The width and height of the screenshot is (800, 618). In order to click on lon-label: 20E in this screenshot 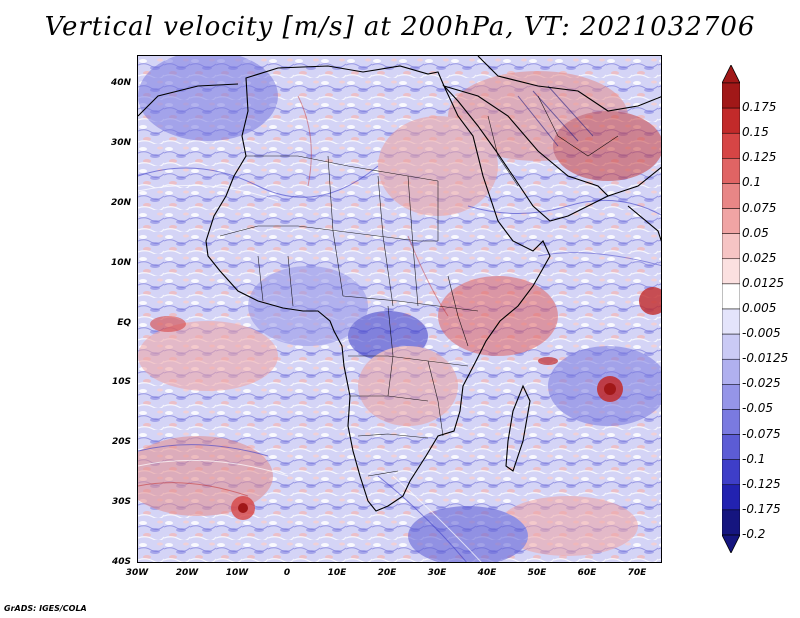, I will do `click(387, 573)`.